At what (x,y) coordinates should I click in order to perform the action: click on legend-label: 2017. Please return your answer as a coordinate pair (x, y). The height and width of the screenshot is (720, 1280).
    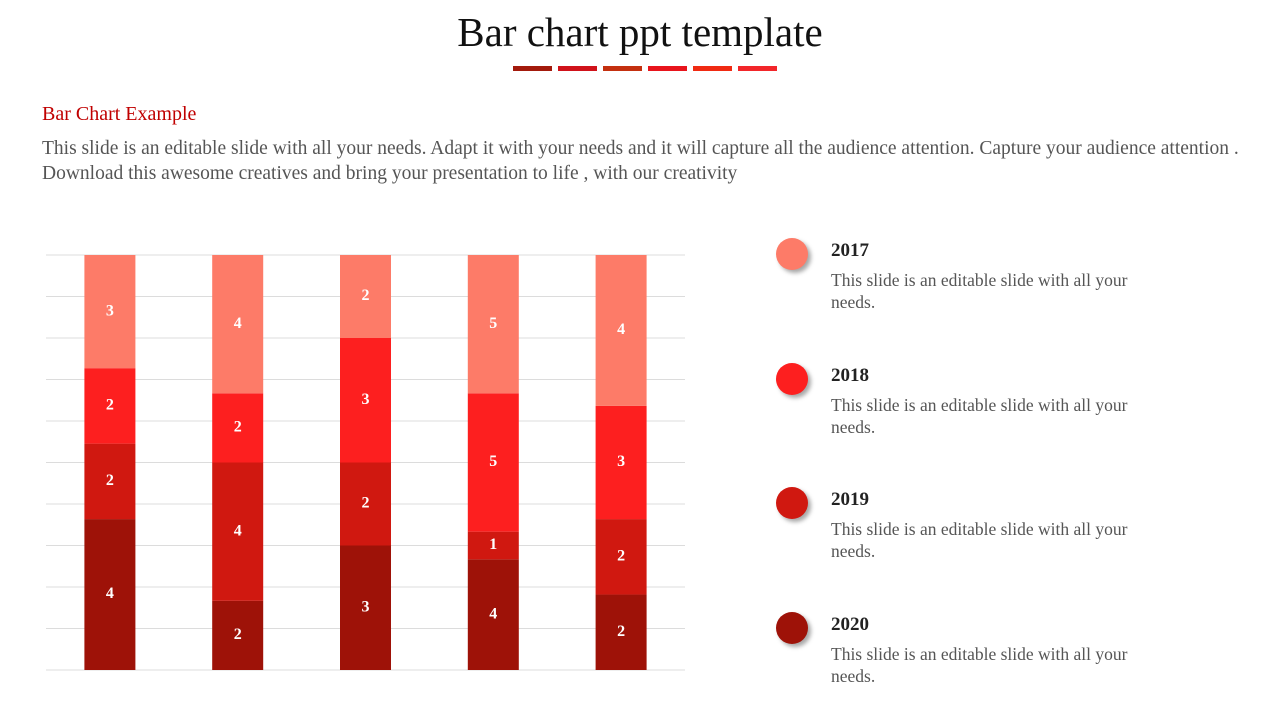
    Looking at the image, I should click on (850, 250).